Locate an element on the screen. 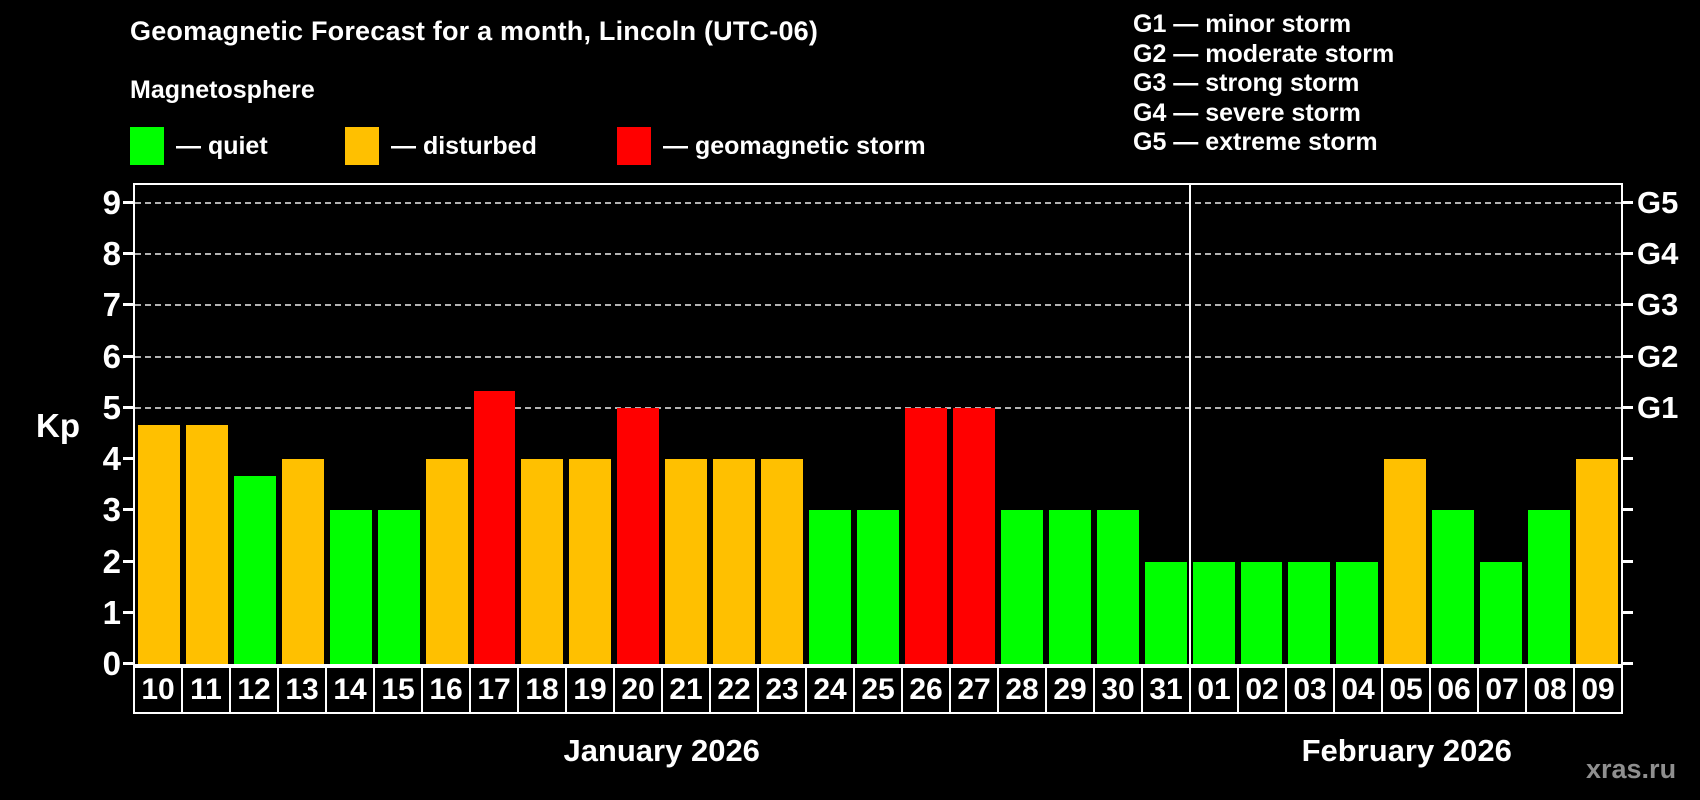 The image size is (1700, 800). legend-item-storm: — geomagnetic storm is located at coordinates (771, 146).